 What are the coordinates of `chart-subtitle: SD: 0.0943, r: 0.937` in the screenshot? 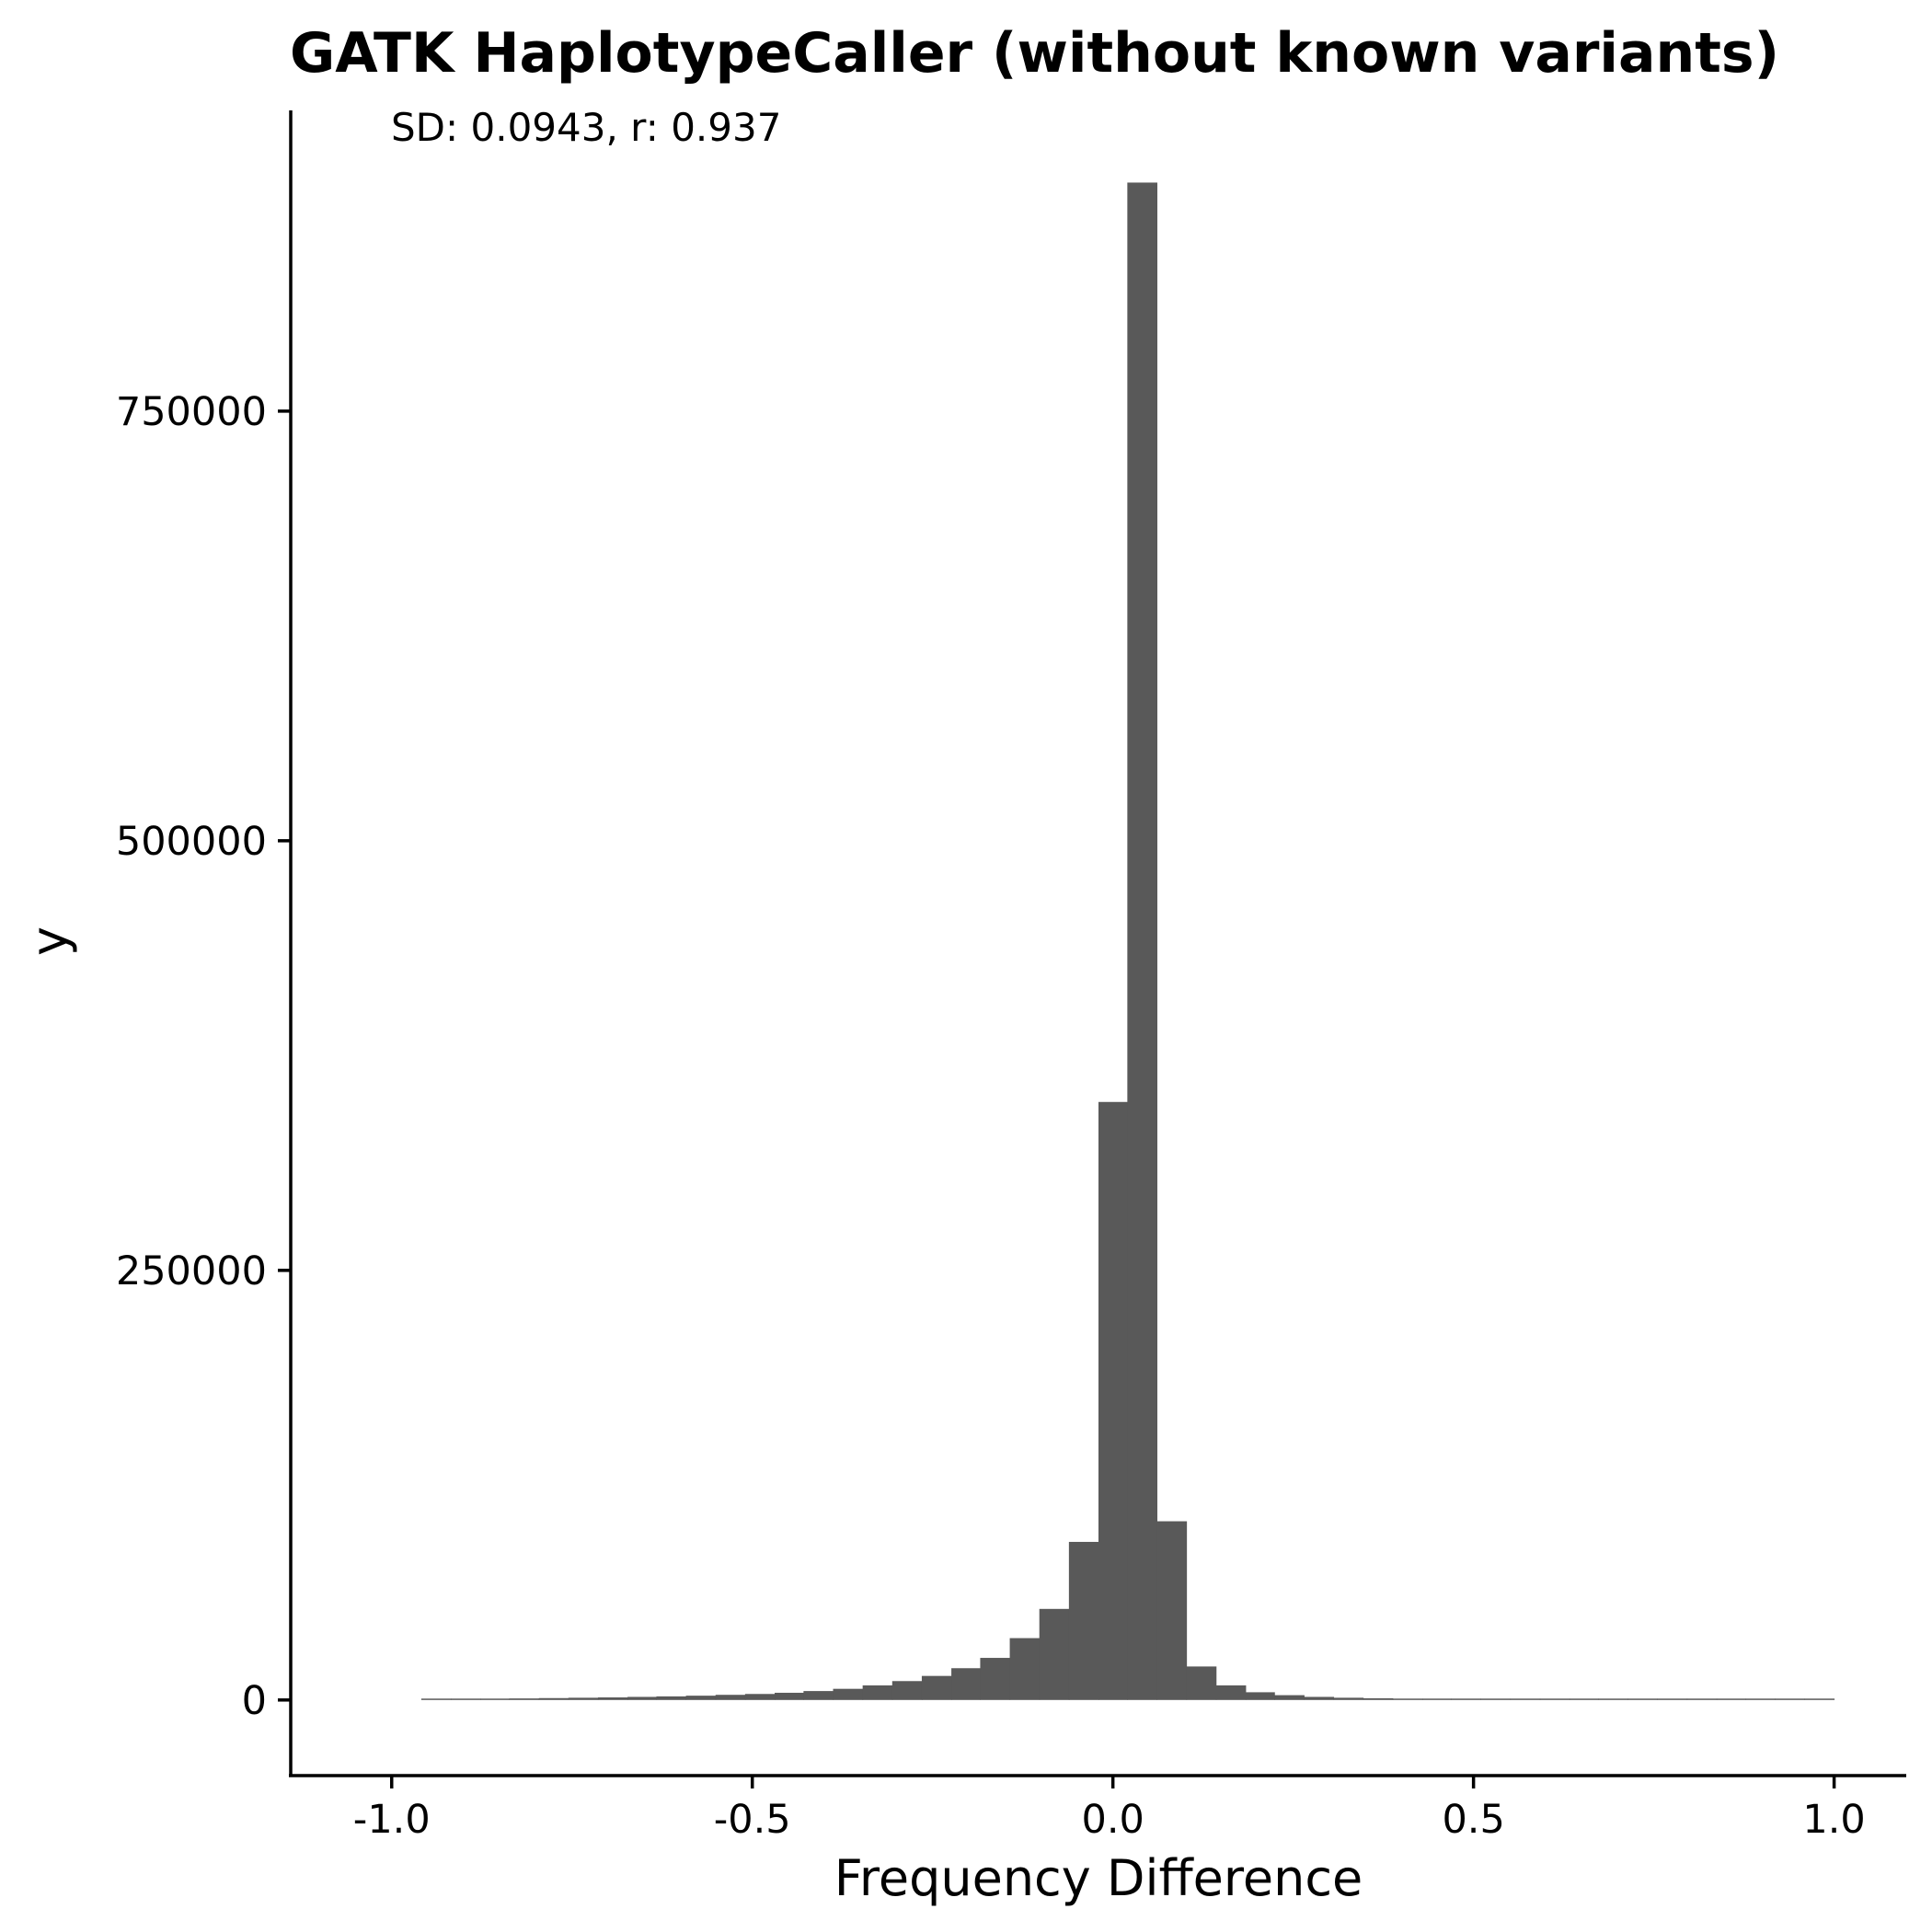 It's located at (586, 127).